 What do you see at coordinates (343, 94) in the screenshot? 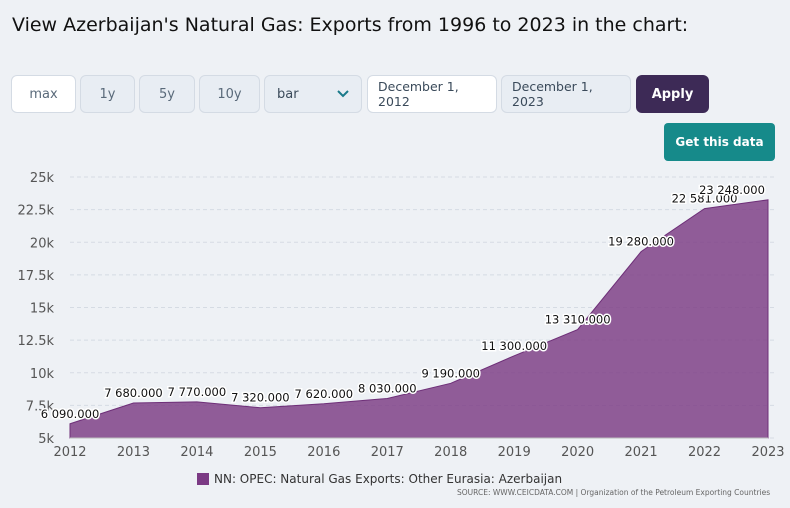
I see `chevron-down-icon` at bounding box center [343, 94].